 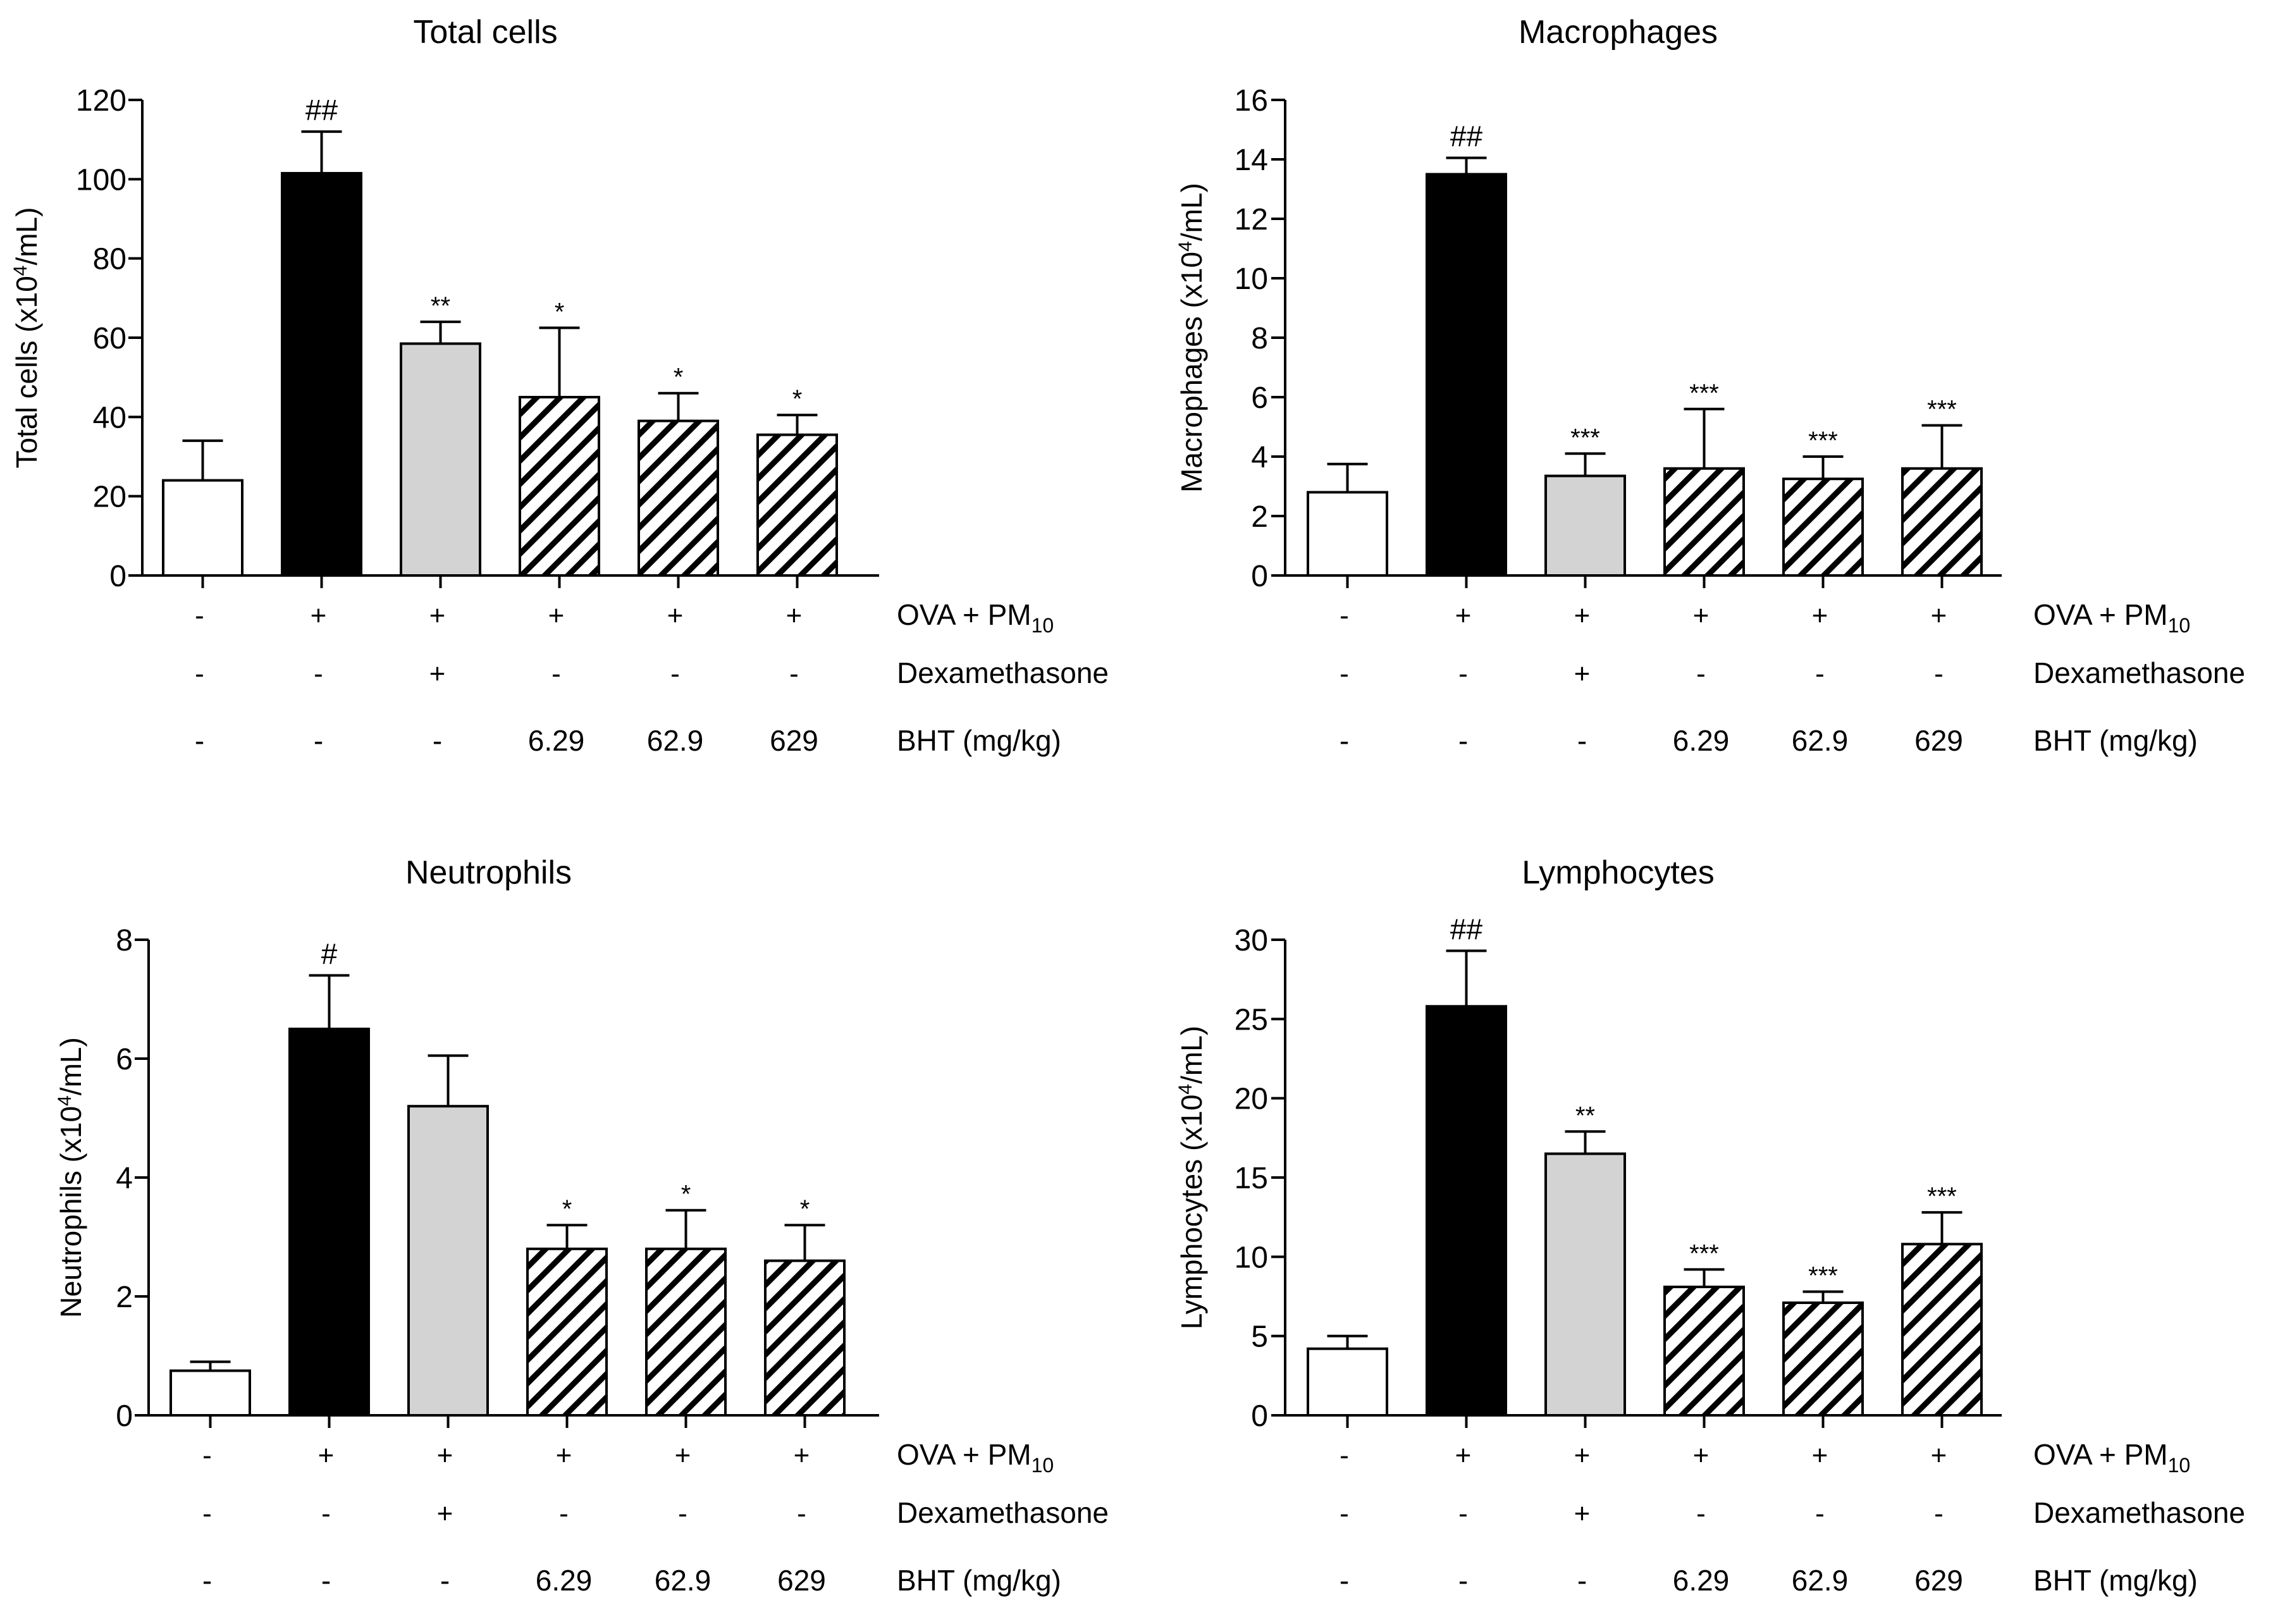 I want to click on chart-title: Lymphocytes, so click(x=1618, y=872).